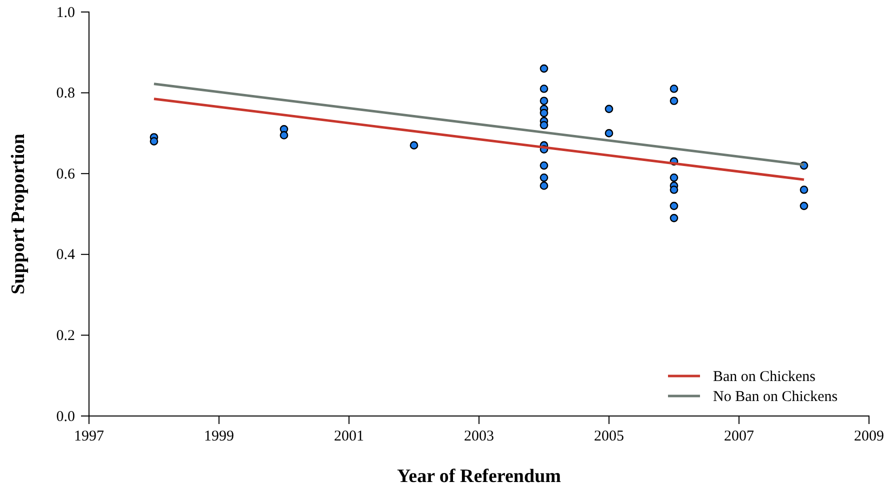 This screenshot has height=492, width=893. Describe the element at coordinates (869, 436) in the screenshot. I see `x-tick-label: 2009` at that location.